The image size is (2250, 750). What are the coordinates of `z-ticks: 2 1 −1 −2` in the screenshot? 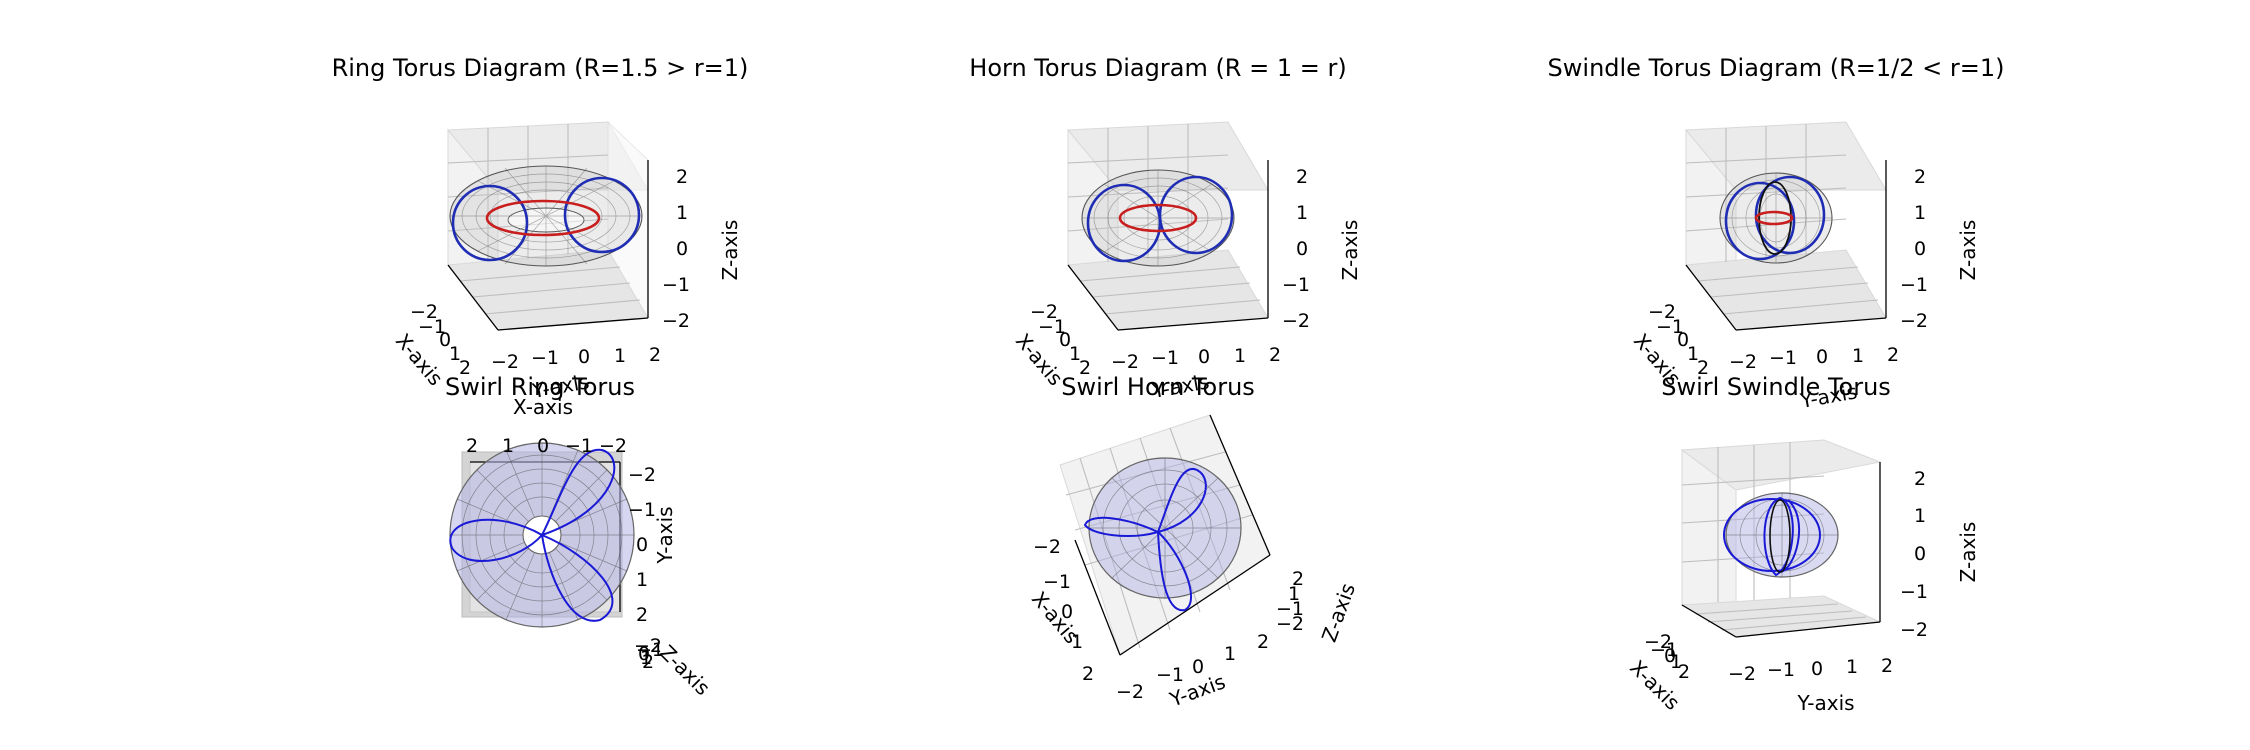 It's located at (1290, 601).